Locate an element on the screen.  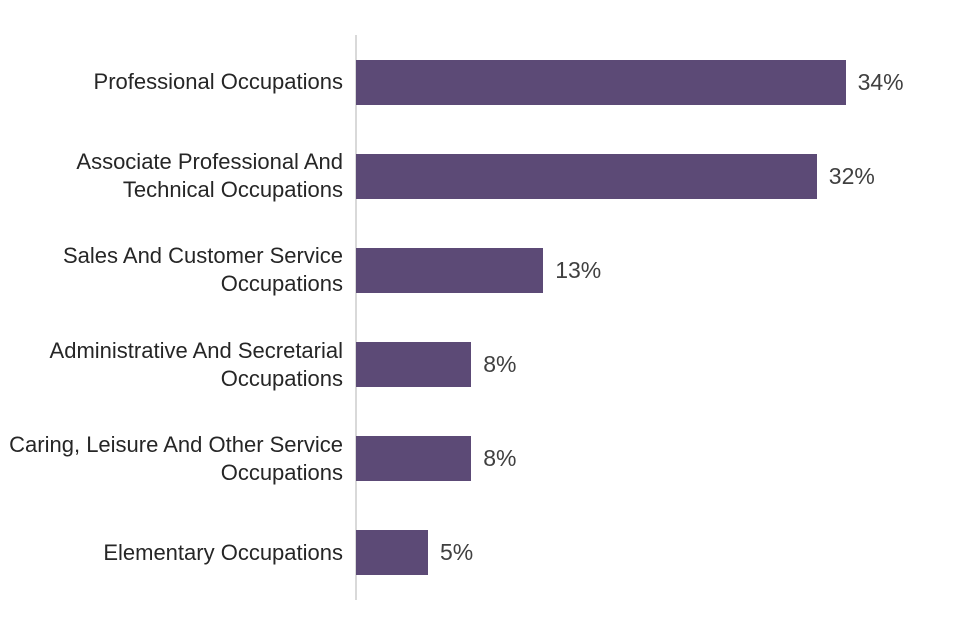
category-label: Professional Occupations is located at coordinates (218, 82).